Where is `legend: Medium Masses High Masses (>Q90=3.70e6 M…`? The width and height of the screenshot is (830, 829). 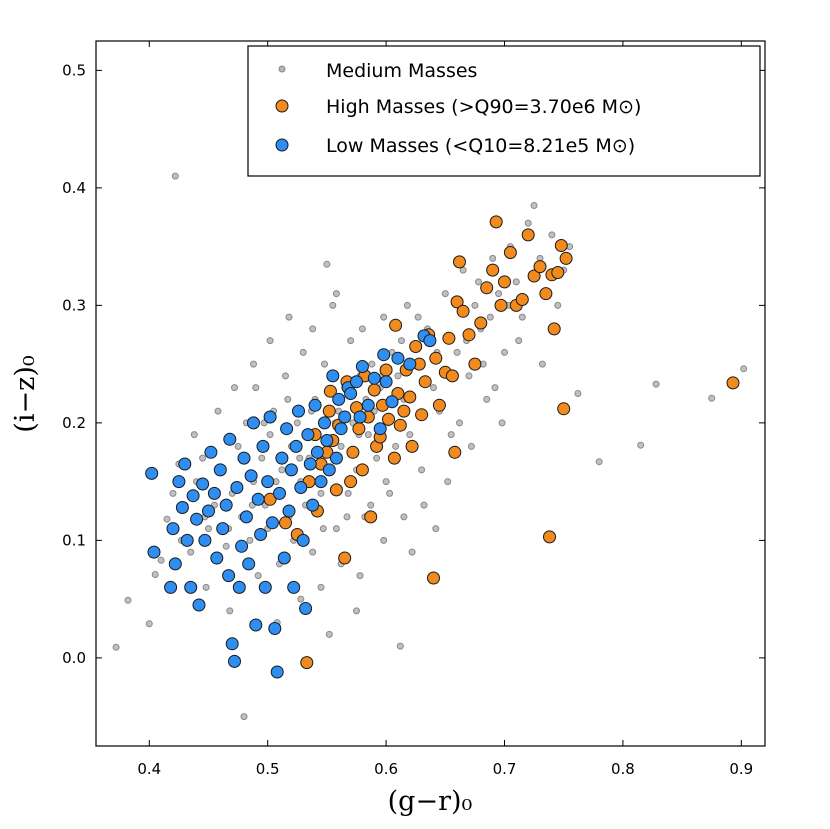 legend: Medium Masses High Masses (>Q90=3.70e6 M… is located at coordinates (504, 111).